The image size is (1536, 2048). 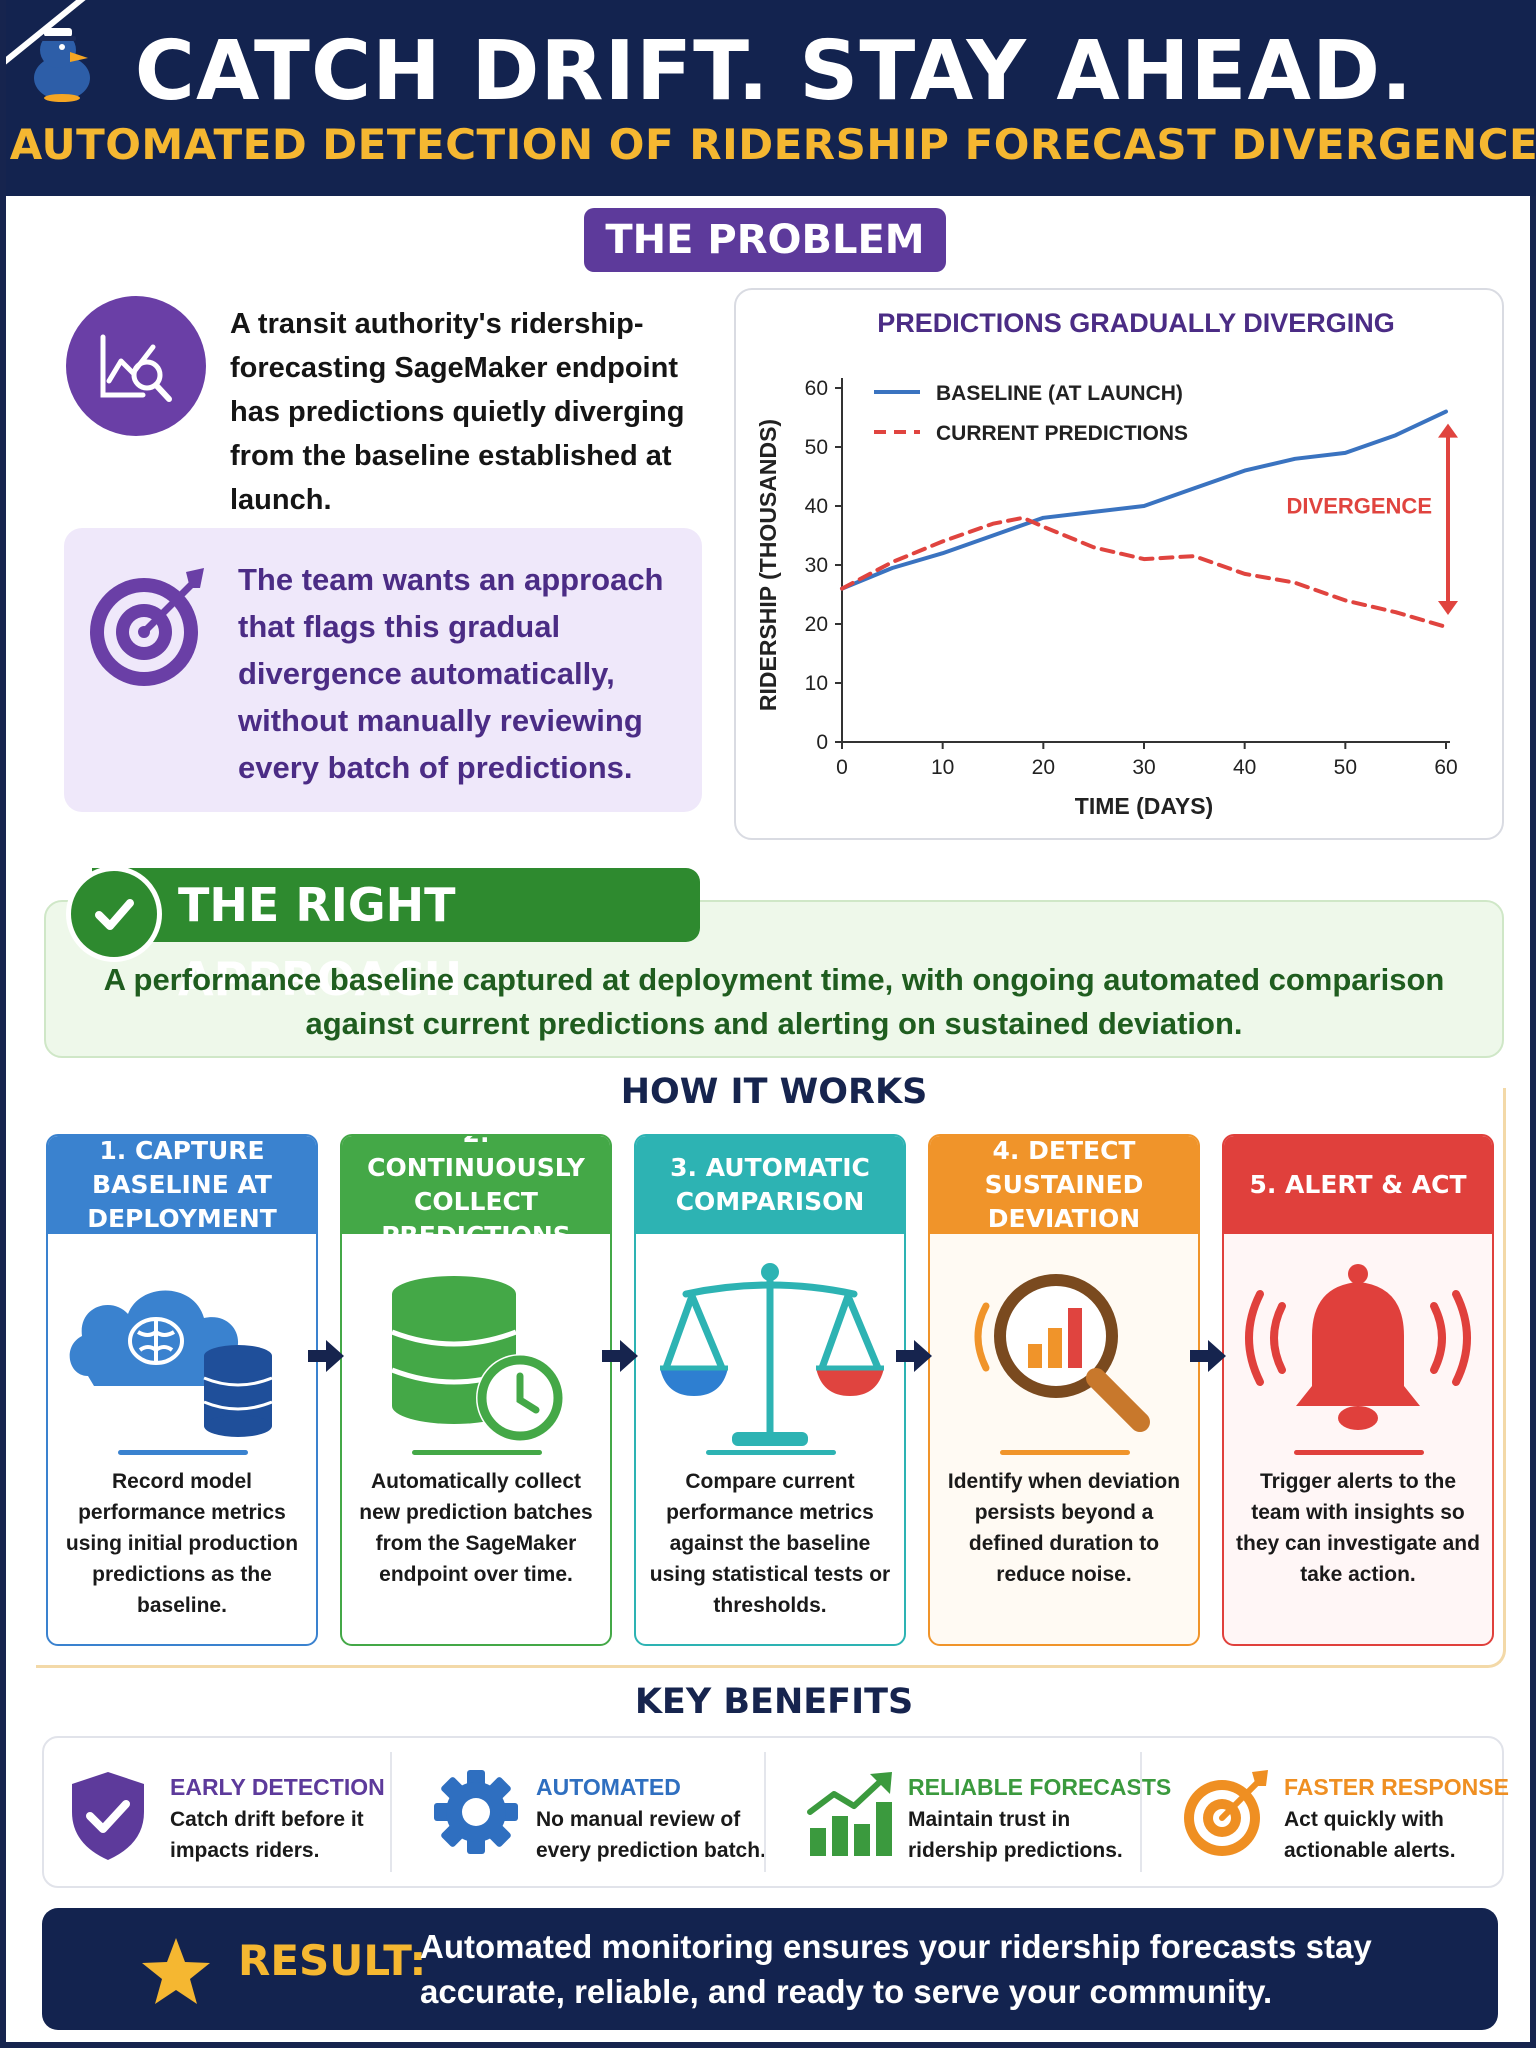 What do you see at coordinates (332, 1960) in the screenshot?
I see `result-label: RESULT:` at bounding box center [332, 1960].